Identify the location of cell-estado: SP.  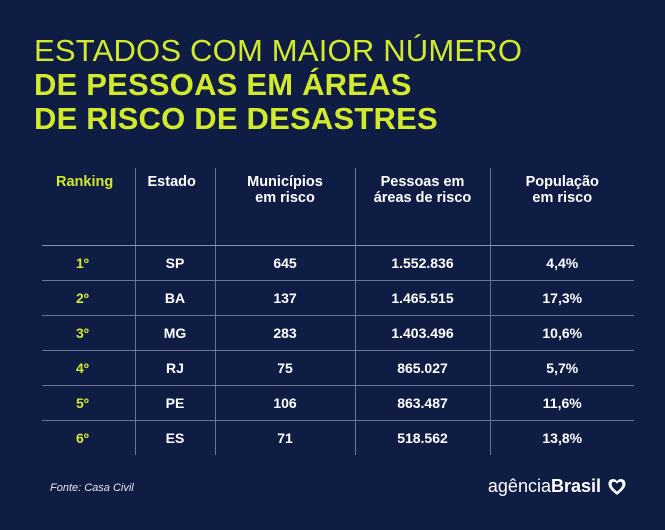
(174, 263).